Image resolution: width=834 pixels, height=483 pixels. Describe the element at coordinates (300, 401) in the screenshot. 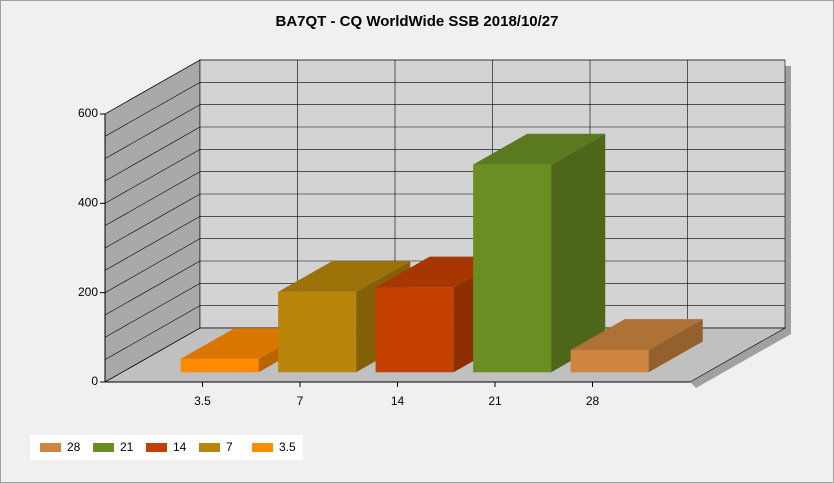

I see `x-tick-label: 7` at that location.